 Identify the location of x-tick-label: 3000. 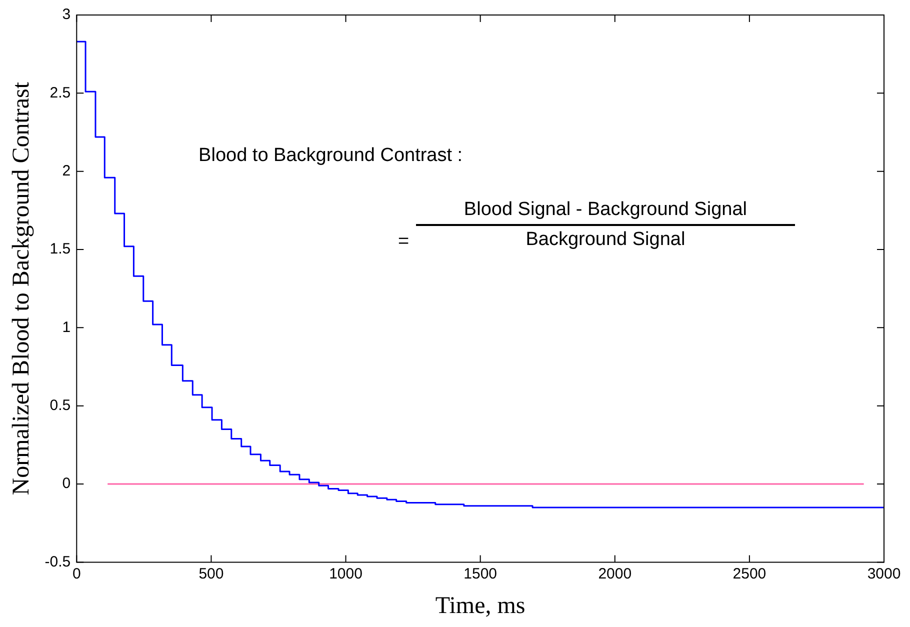
(884, 573).